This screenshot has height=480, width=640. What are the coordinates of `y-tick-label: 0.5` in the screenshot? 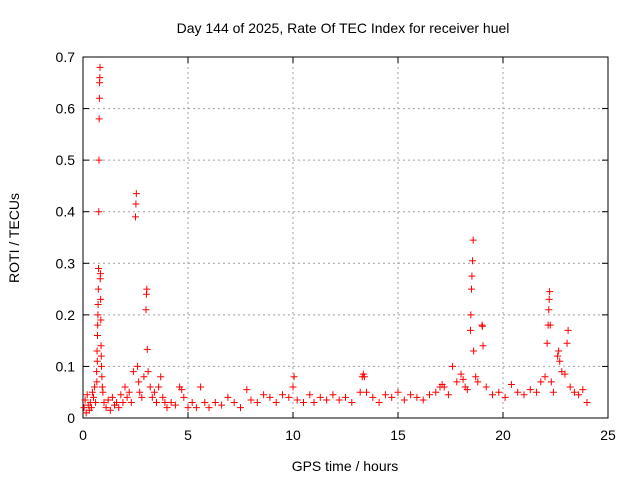 It's located at (66, 160).